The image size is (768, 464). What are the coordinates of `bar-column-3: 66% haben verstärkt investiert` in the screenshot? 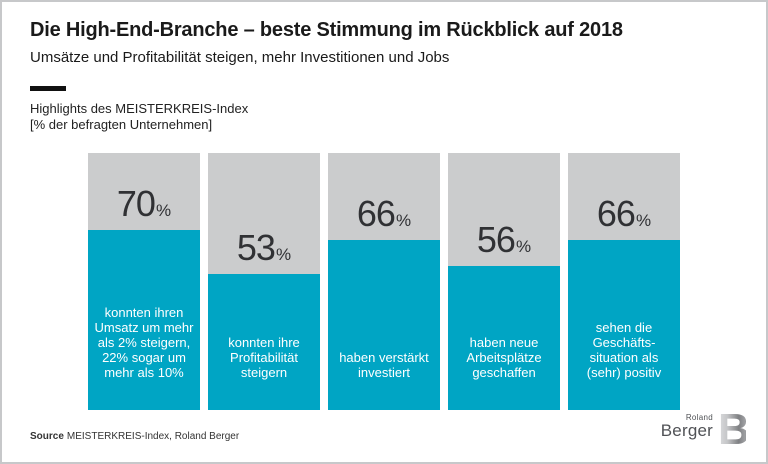 It's located at (384, 281).